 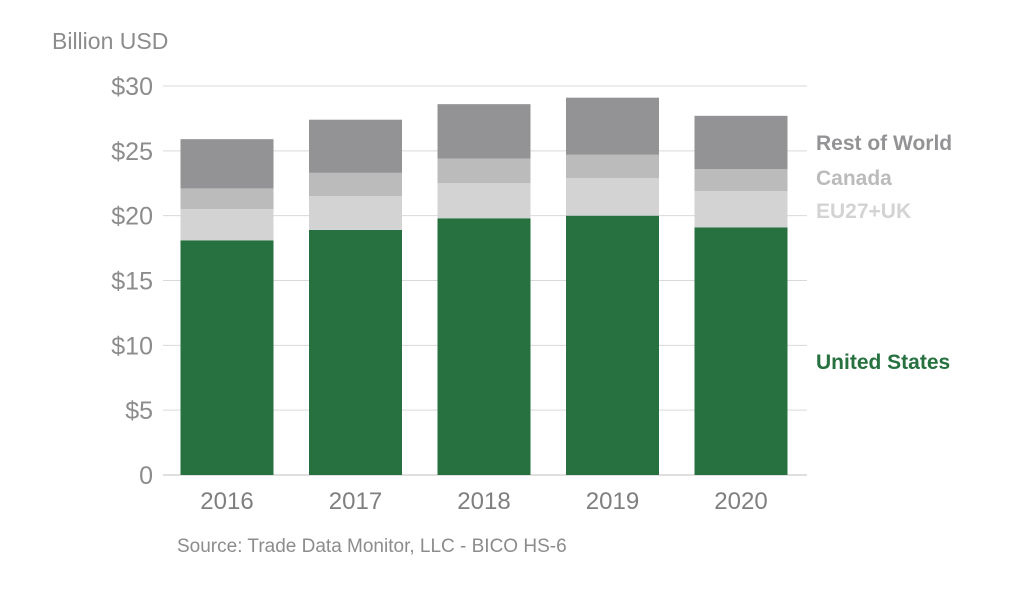 What do you see at coordinates (355, 184) in the screenshot?
I see `bar-canada-2017` at bounding box center [355, 184].